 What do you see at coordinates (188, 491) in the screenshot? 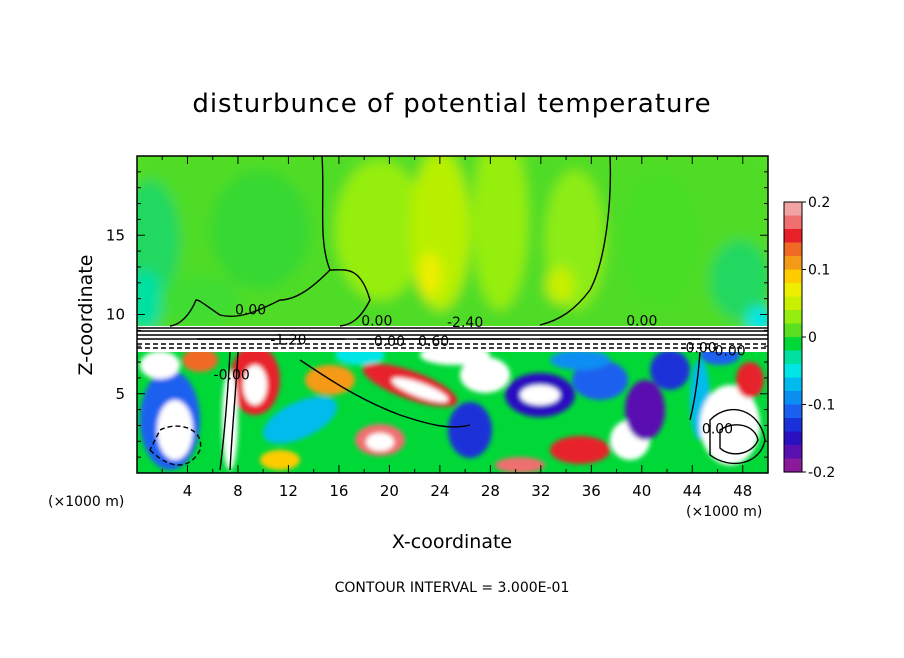
I see `x-tick-label: 4` at bounding box center [188, 491].